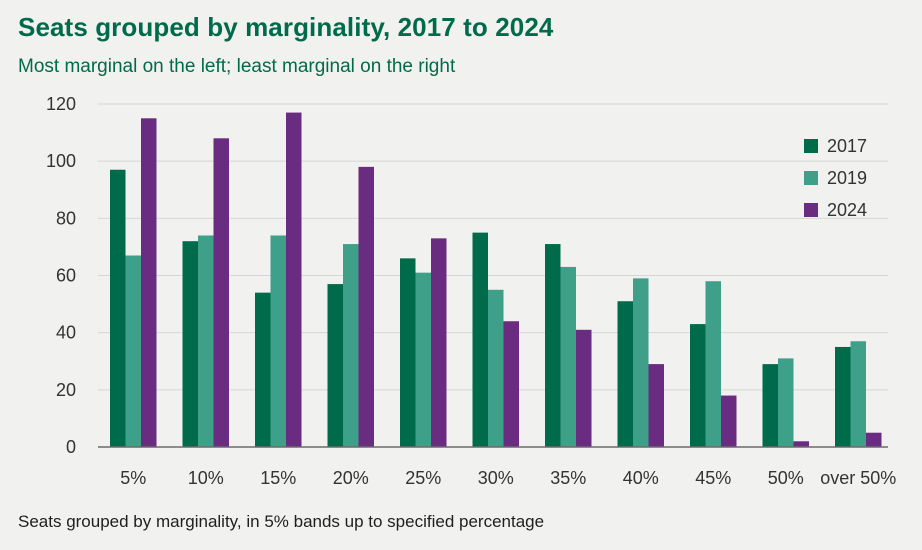 The image size is (922, 550). I want to click on x-tick-label: 35%, so click(568, 478).